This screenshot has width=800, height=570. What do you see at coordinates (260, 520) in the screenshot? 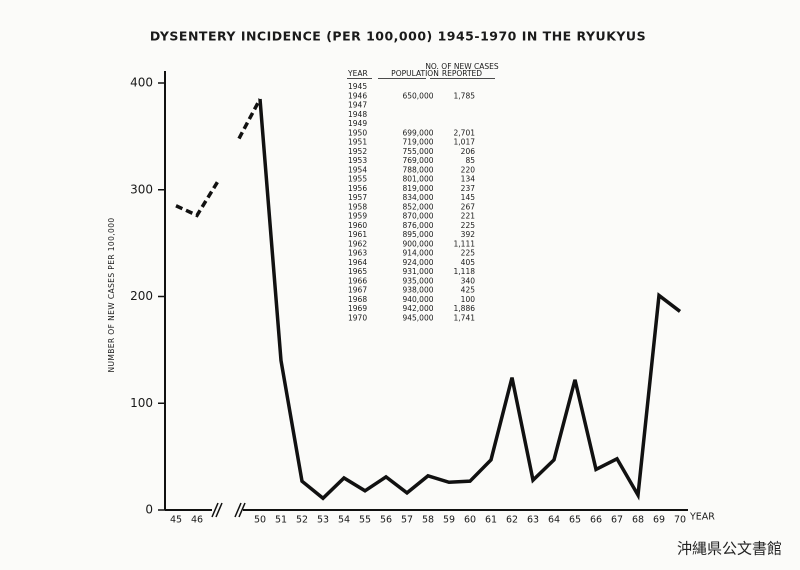
I see `x-tick-label: 50` at bounding box center [260, 520].